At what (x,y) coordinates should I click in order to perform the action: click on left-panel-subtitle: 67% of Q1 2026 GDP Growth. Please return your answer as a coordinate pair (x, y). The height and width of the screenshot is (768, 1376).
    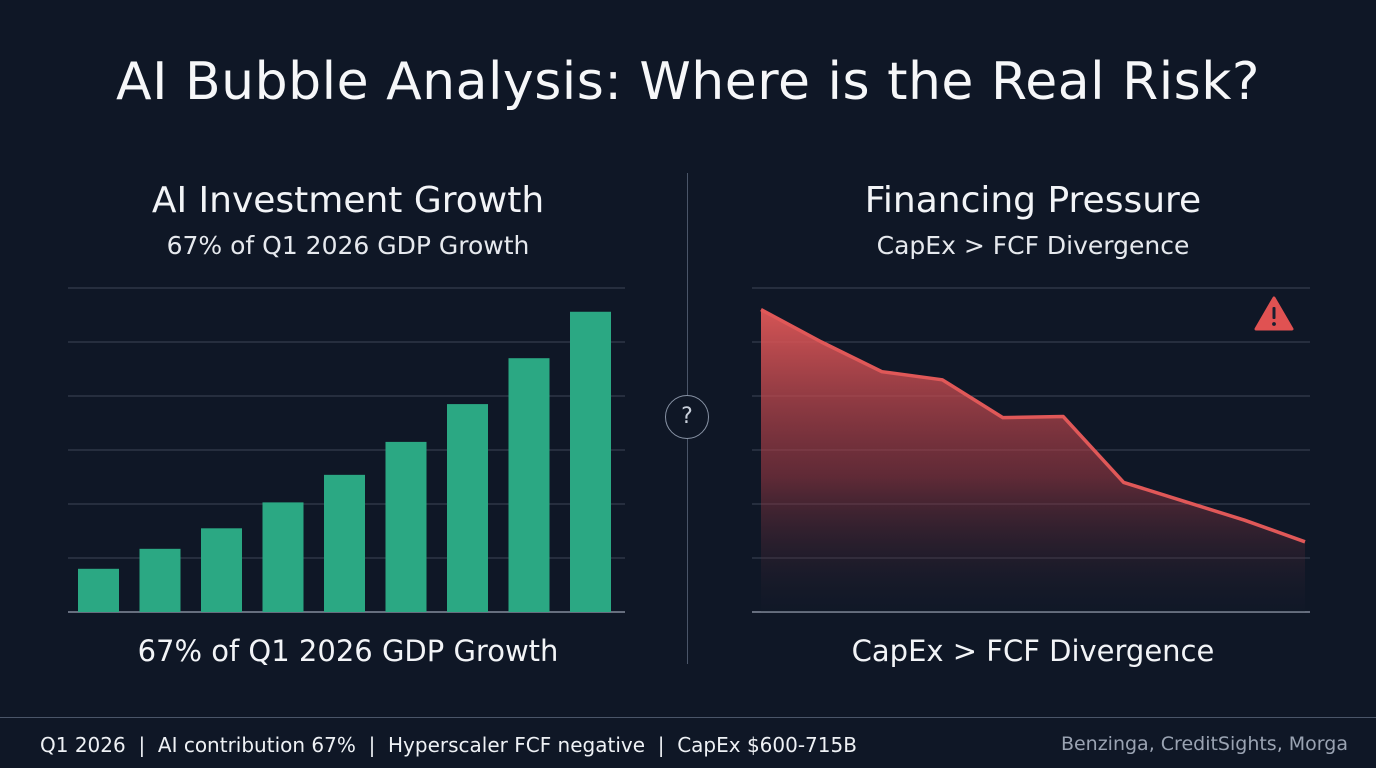
    Looking at the image, I should click on (348, 245).